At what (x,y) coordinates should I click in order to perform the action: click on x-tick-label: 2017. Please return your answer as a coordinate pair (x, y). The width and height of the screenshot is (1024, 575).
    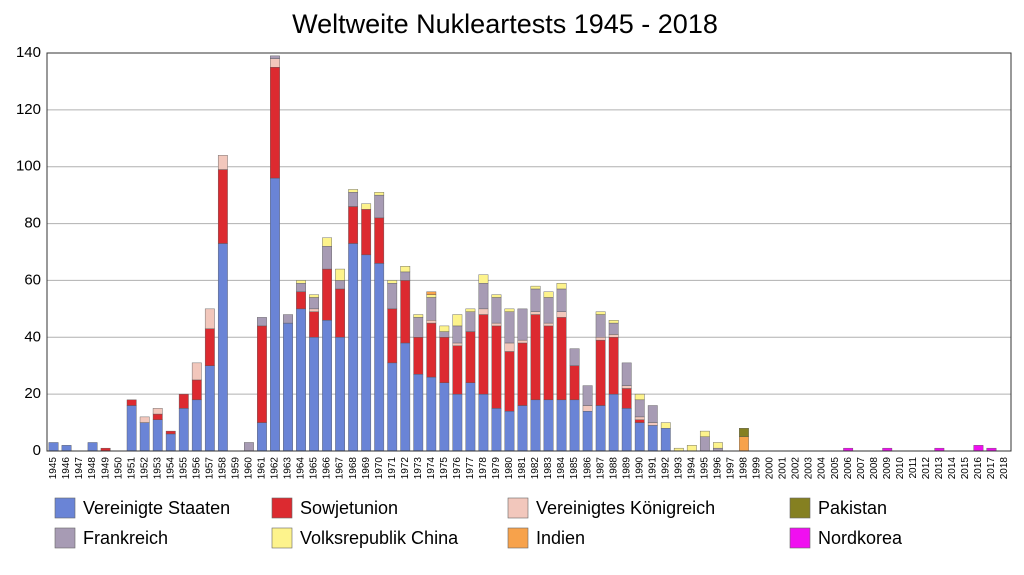
    Looking at the image, I should click on (991, 468).